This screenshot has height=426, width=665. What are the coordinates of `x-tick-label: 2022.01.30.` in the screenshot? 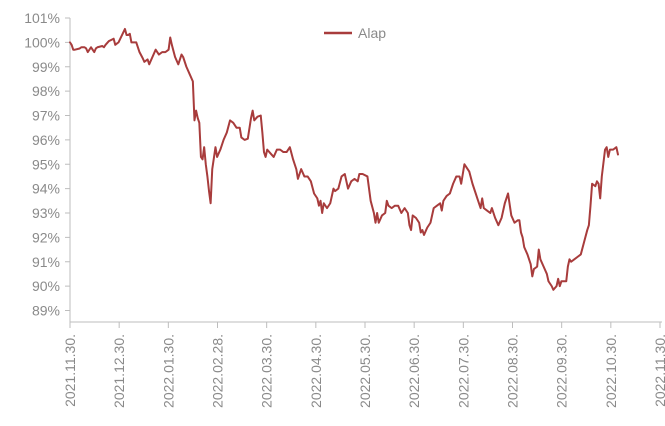 It's located at (168, 371).